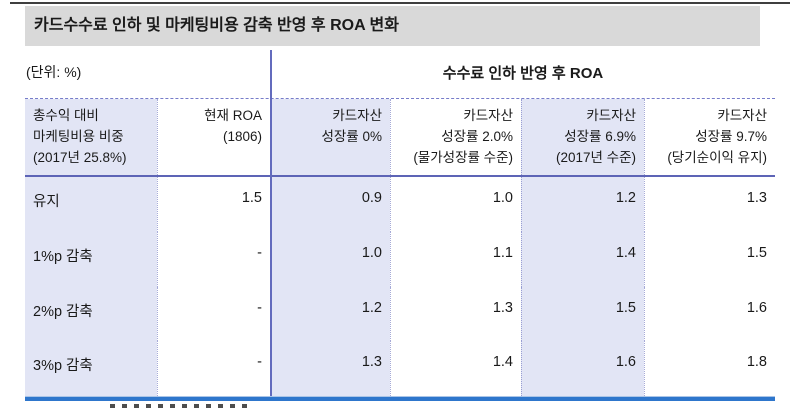 The height and width of the screenshot is (409, 800). What do you see at coordinates (477, 136) in the screenshot?
I see `header-line: 성장률 2.0%` at bounding box center [477, 136].